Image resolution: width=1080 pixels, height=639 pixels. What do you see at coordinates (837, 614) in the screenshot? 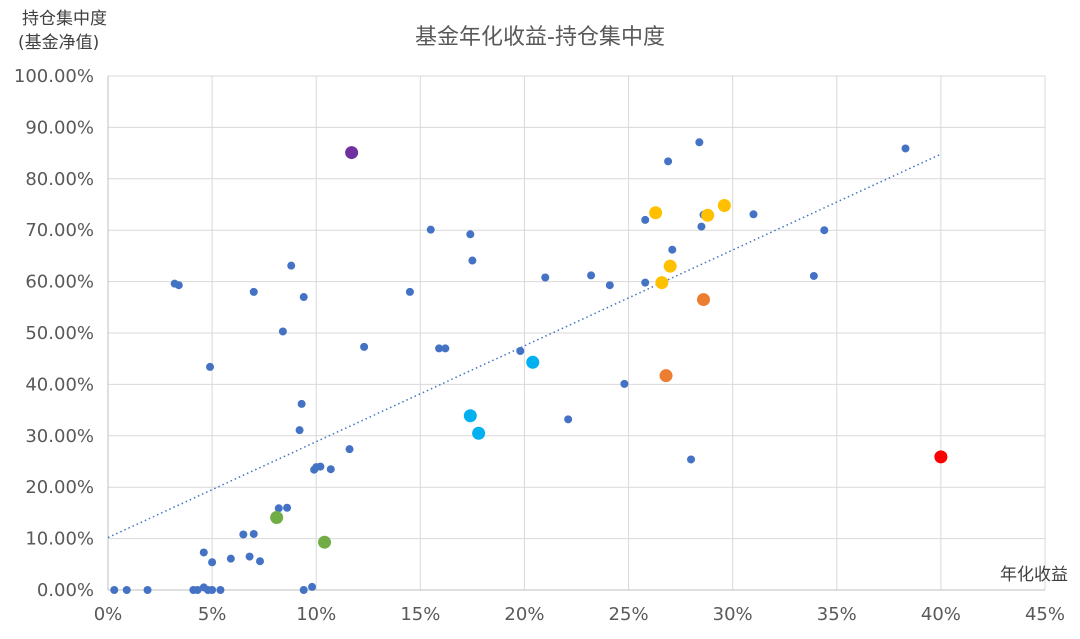
I see `x-tick-label: 35%` at bounding box center [837, 614].